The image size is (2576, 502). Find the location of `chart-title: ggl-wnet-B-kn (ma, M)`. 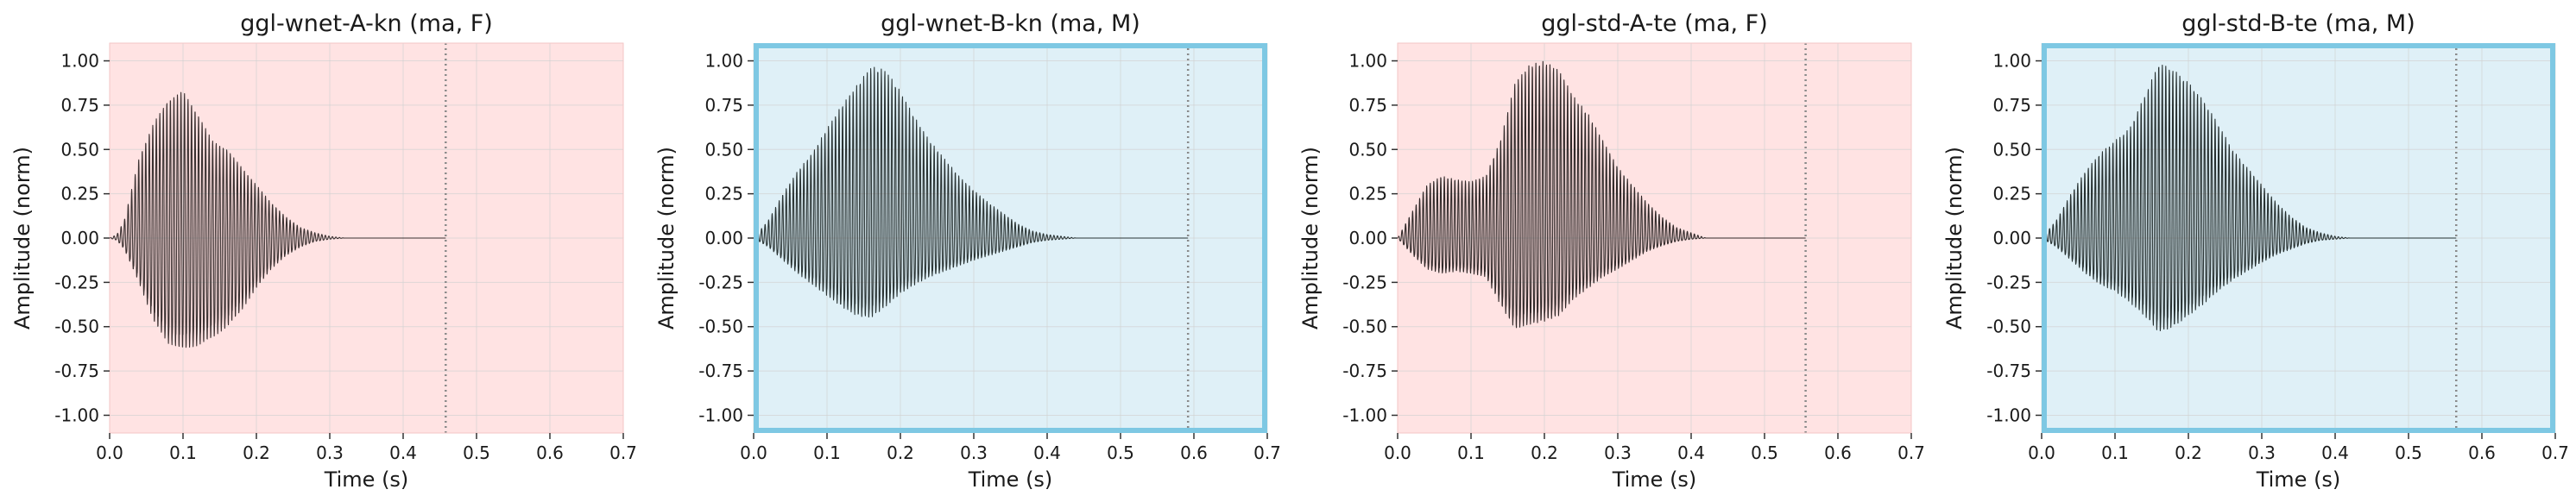

chart-title: ggl-wnet-B-kn (ma, M) is located at coordinates (1010, 23).